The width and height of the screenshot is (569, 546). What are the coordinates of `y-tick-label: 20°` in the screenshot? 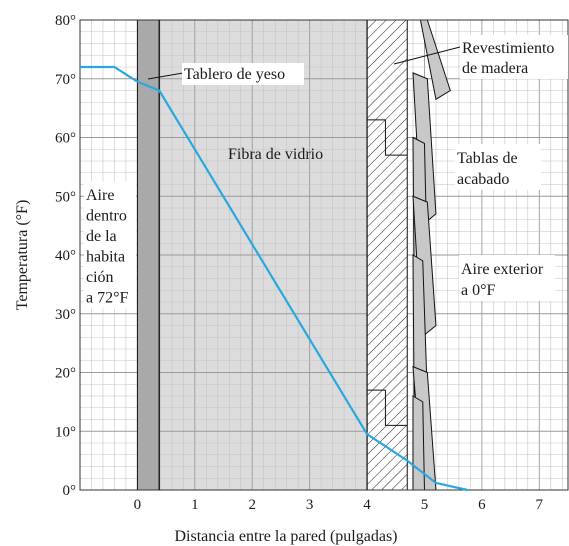 It's located at (65, 374).